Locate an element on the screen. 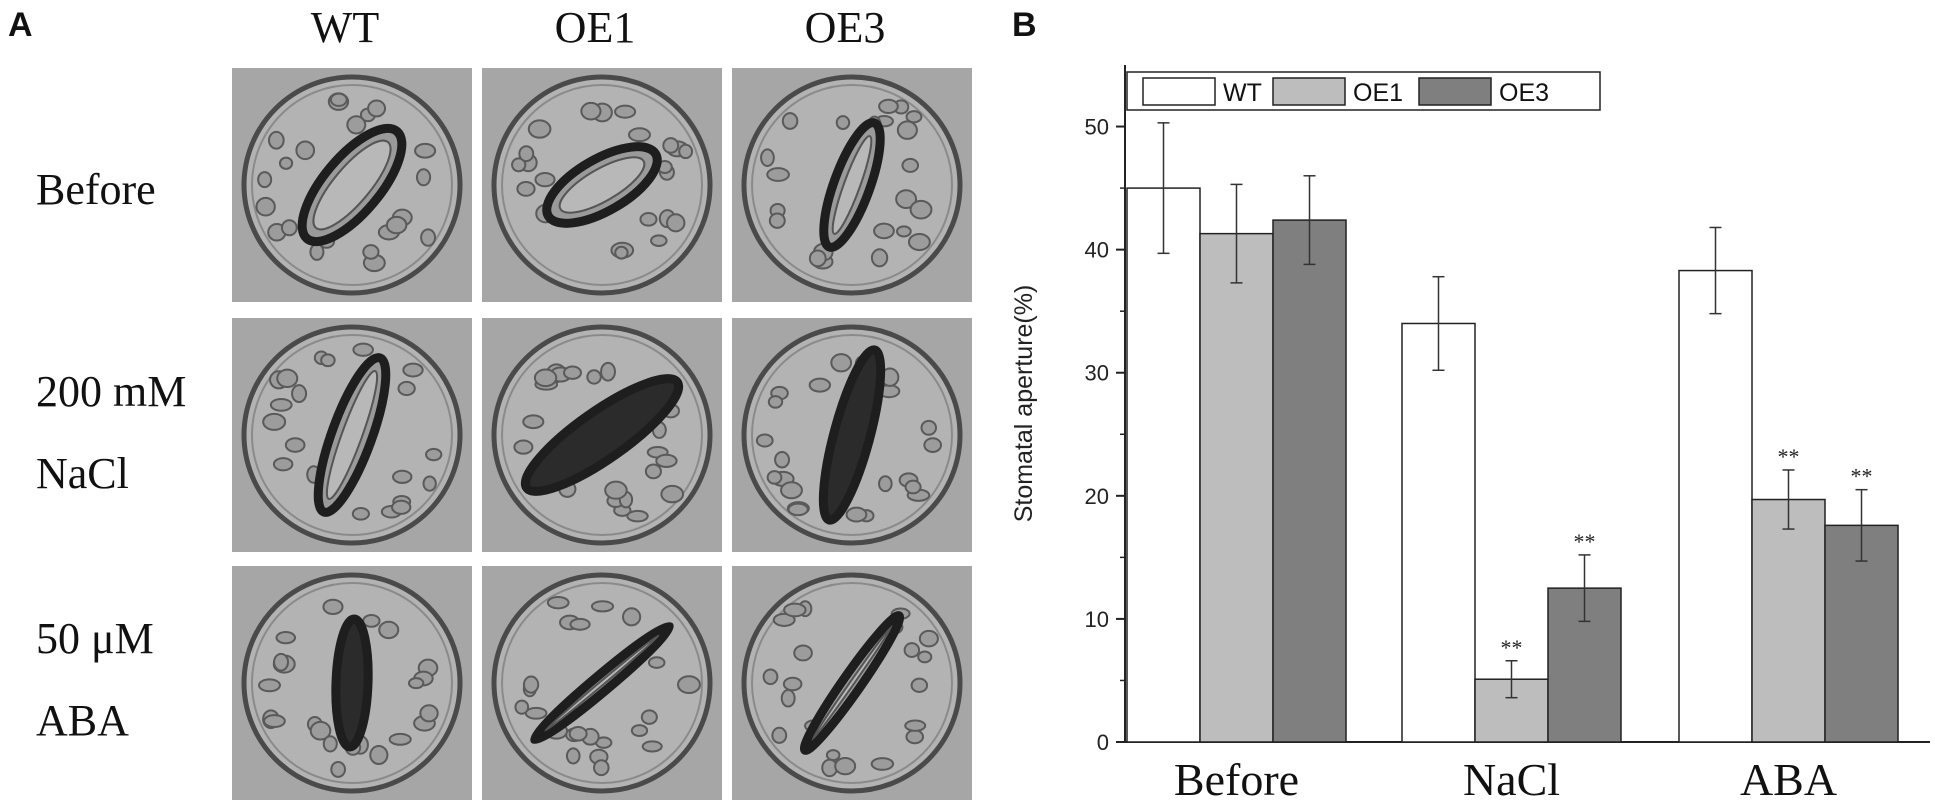 The image size is (1935, 804). row-label-before: Before is located at coordinates (96, 190).